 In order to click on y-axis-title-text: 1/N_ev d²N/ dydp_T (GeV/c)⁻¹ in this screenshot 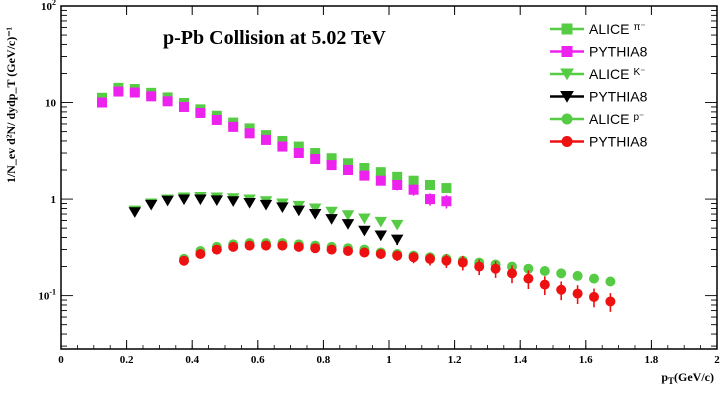, I will do `click(11, 104)`.